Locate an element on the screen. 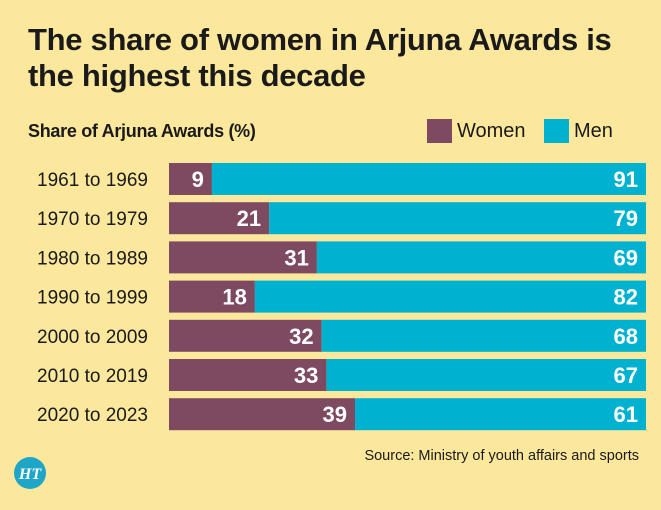 The height and width of the screenshot is (510, 661). data-label-men: 79 is located at coordinates (626, 218).